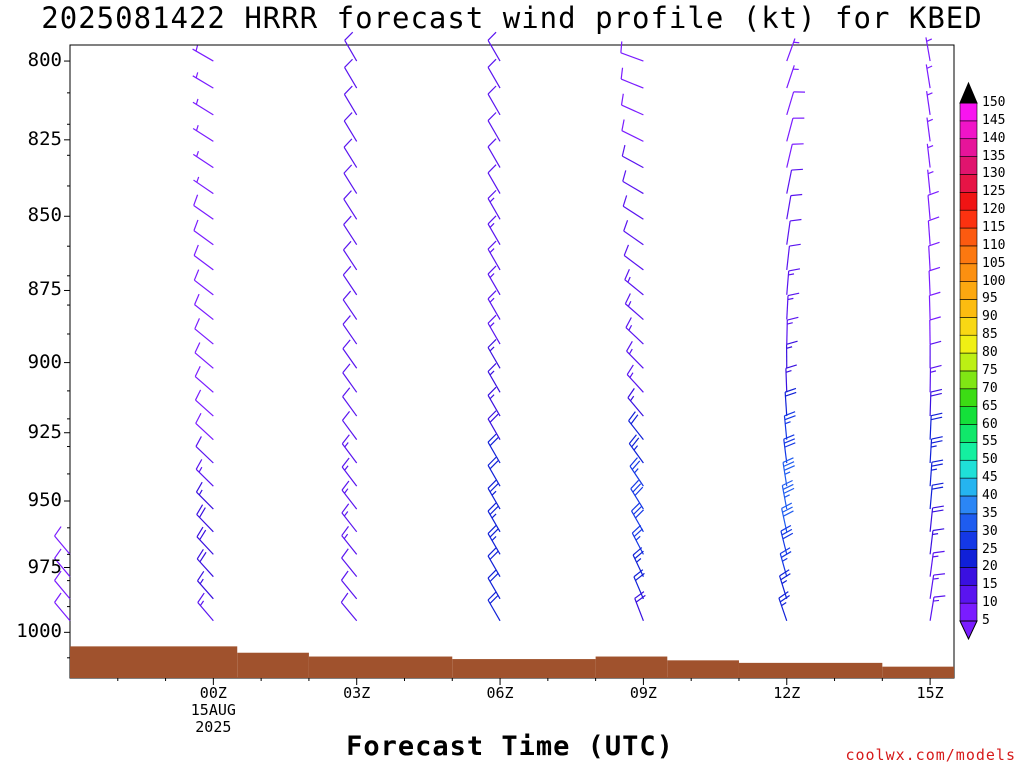  What do you see at coordinates (994, 210) in the screenshot?
I see `colorbar-label-120: 120` at bounding box center [994, 210].